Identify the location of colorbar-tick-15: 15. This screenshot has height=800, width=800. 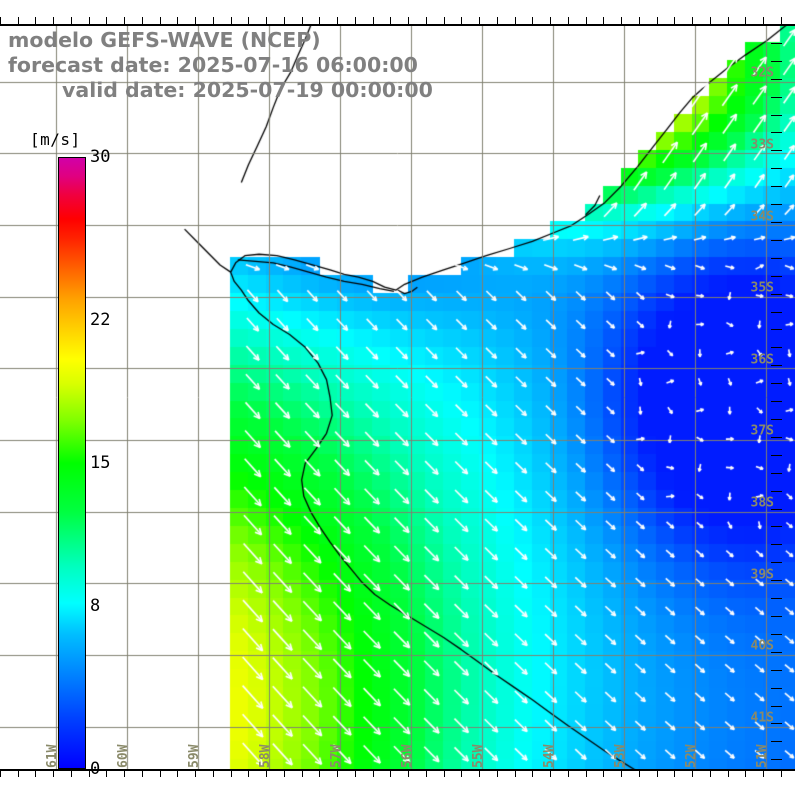
(100, 463).